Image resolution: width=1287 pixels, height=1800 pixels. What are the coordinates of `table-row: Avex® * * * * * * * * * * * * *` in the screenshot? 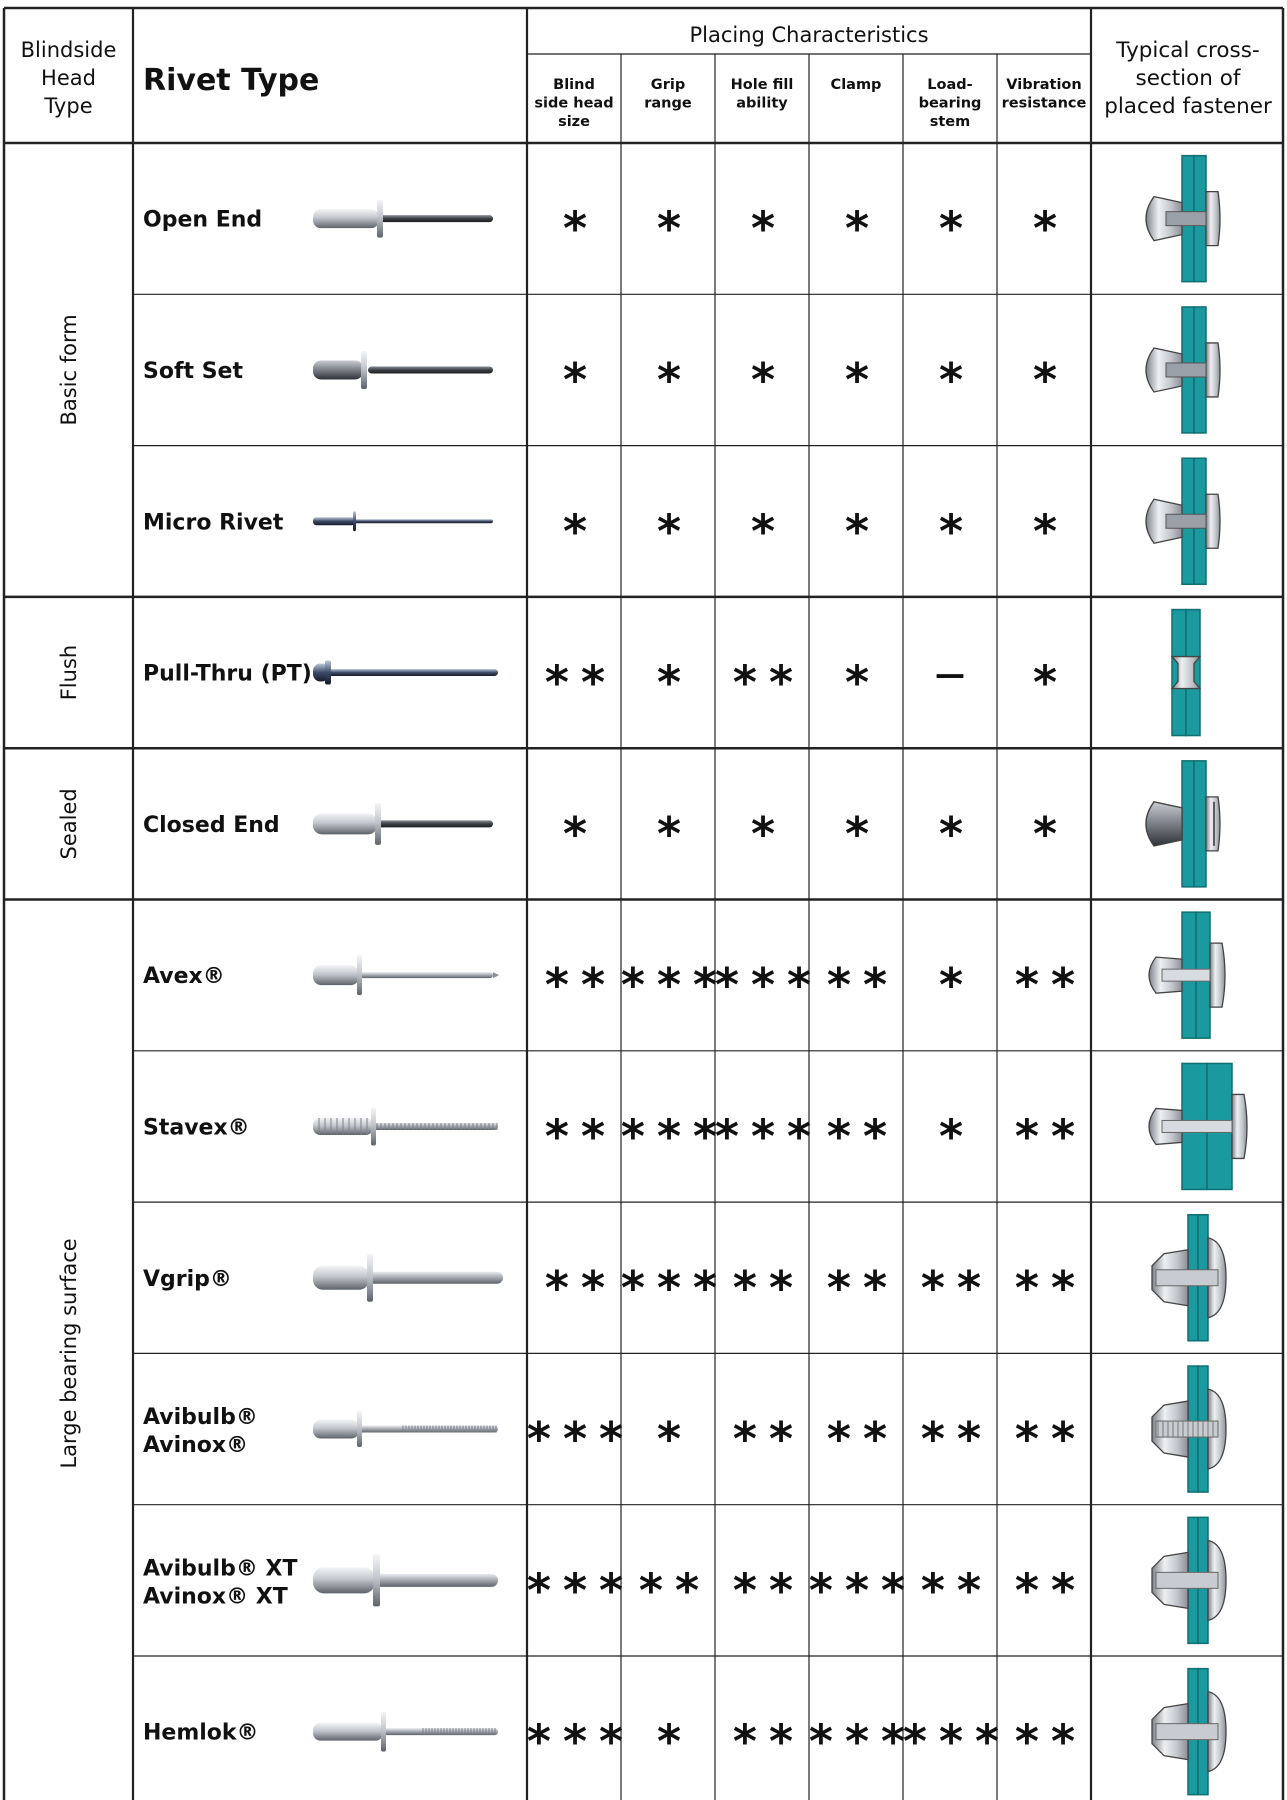 It's located at (684, 975).